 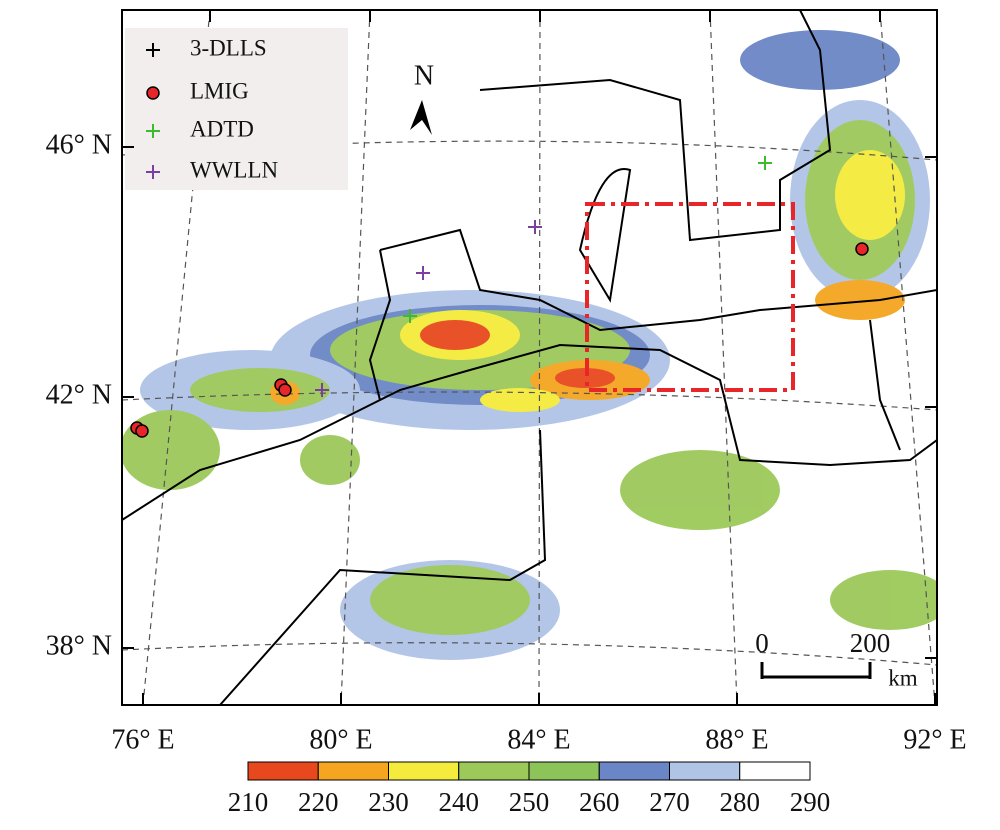 What do you see at coordinates (599, 802) in the screenshot?
I see `colorbar-tick-label: 260` at bounding box center [599, 802].